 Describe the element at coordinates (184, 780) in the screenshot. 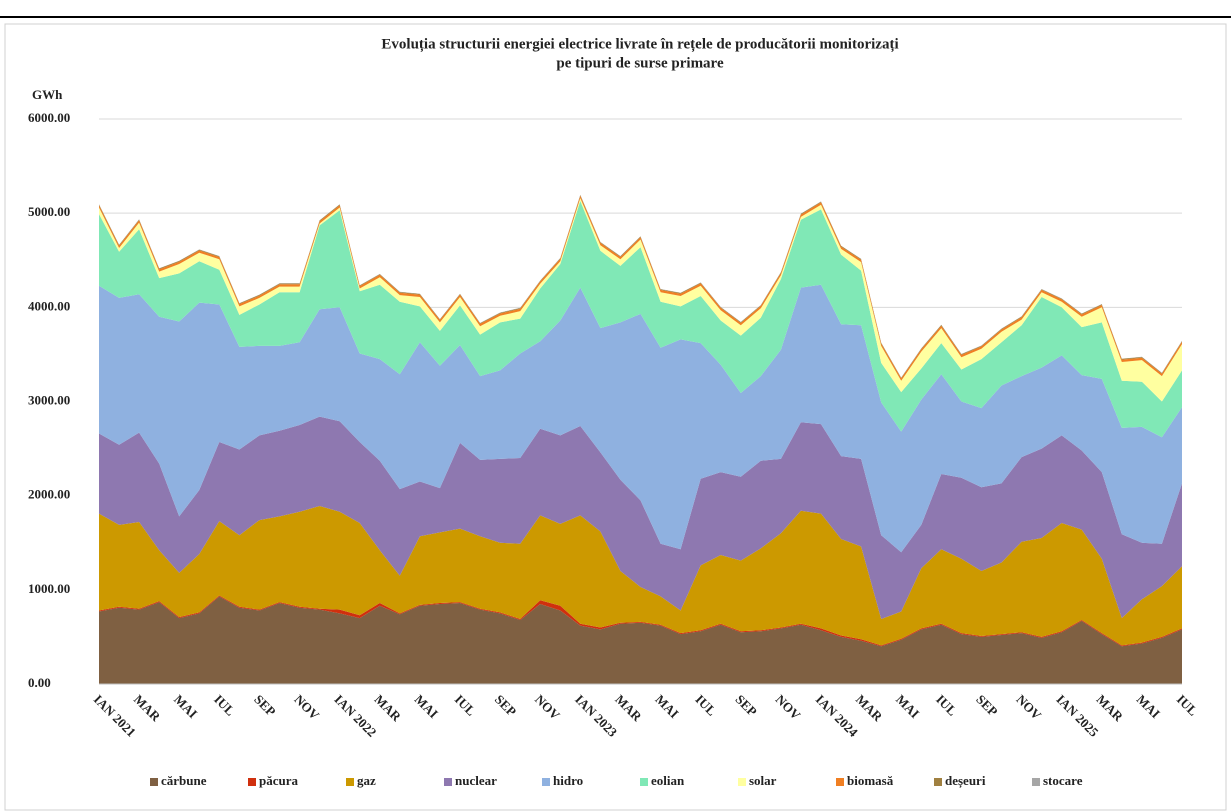

I see `legend-label: cărbune` at that location.